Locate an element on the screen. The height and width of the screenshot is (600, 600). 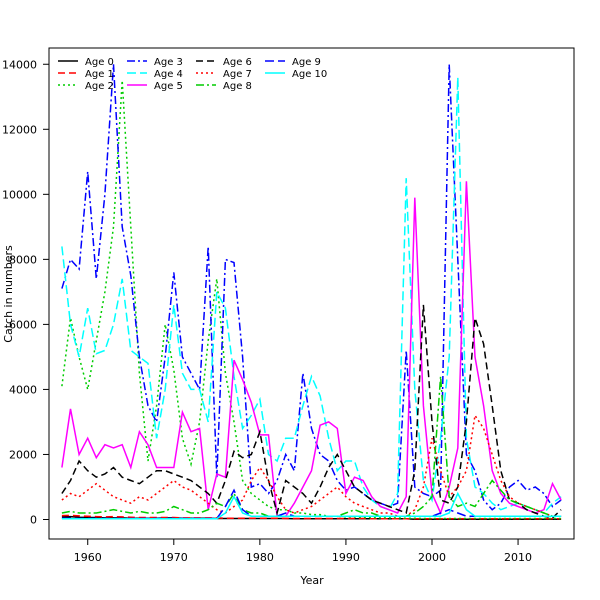
legend-item-age-8: Age 8 is located at coordinates (224, 86).